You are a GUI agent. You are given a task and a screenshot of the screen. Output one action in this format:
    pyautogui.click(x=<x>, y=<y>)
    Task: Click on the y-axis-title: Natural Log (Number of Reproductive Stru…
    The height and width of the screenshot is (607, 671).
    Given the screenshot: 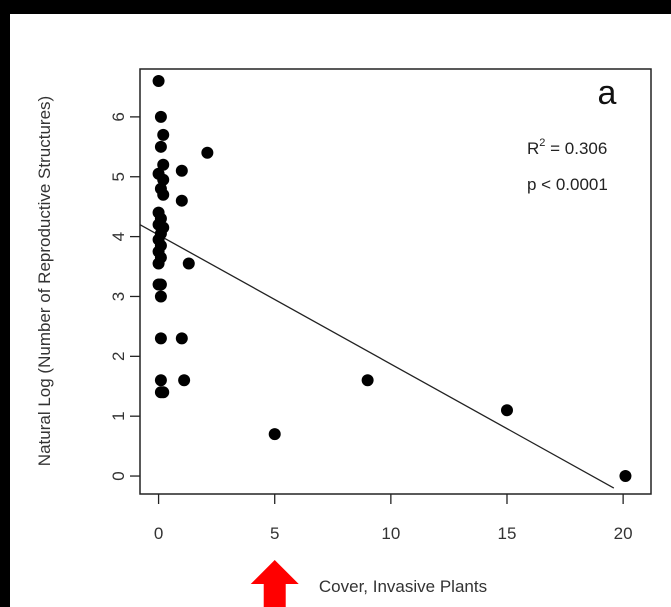 What is the action you would take?
    pyautogui.click(x=44, y=281)
    